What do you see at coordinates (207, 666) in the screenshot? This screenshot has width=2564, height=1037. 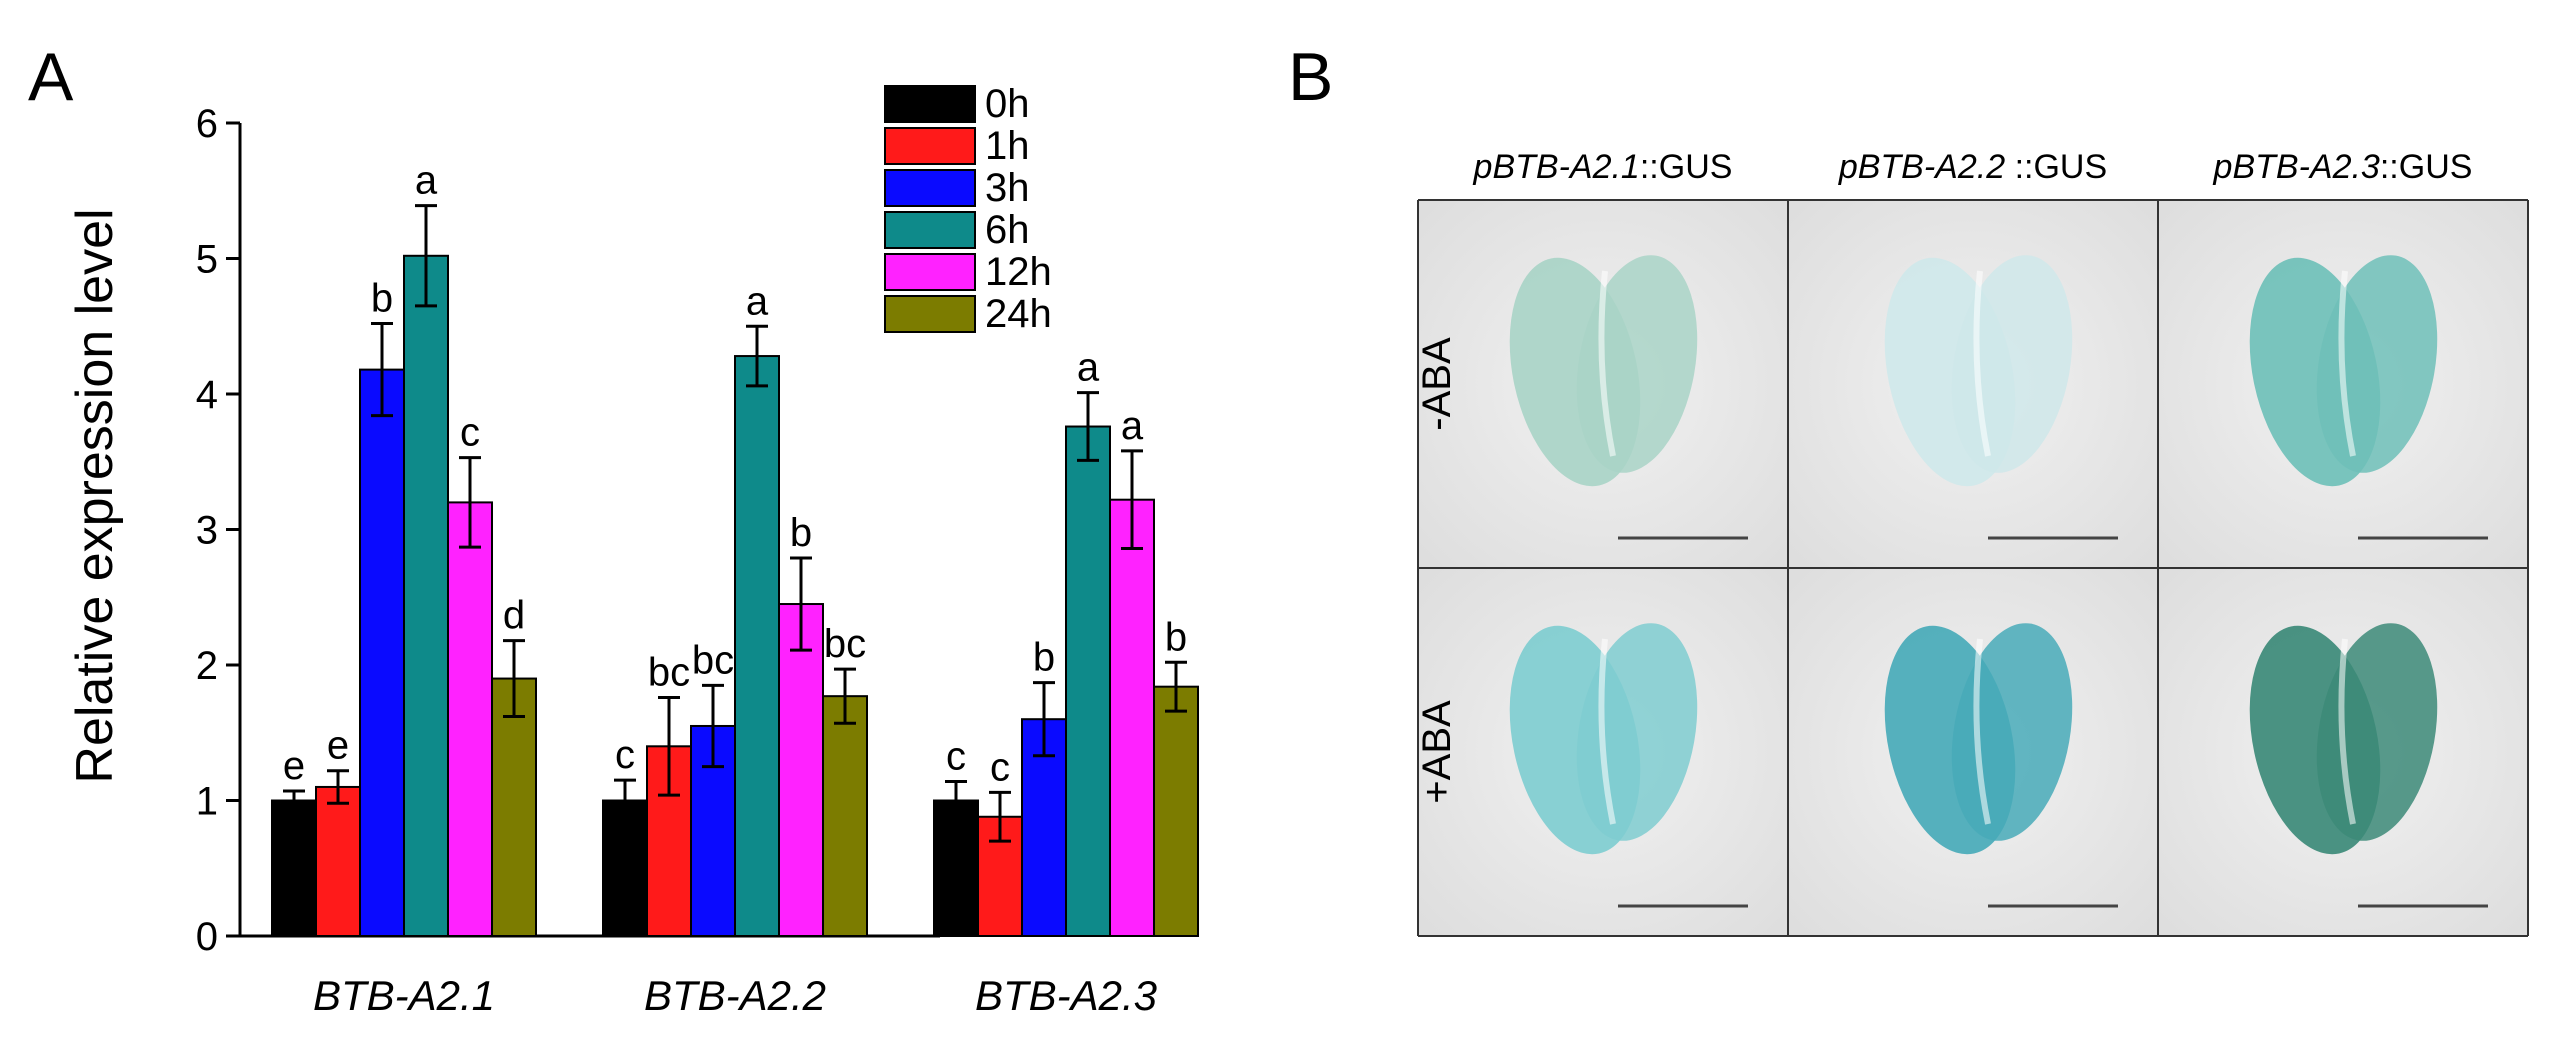 I see `y-tick-label: 2` at bounding box center [207, 666].